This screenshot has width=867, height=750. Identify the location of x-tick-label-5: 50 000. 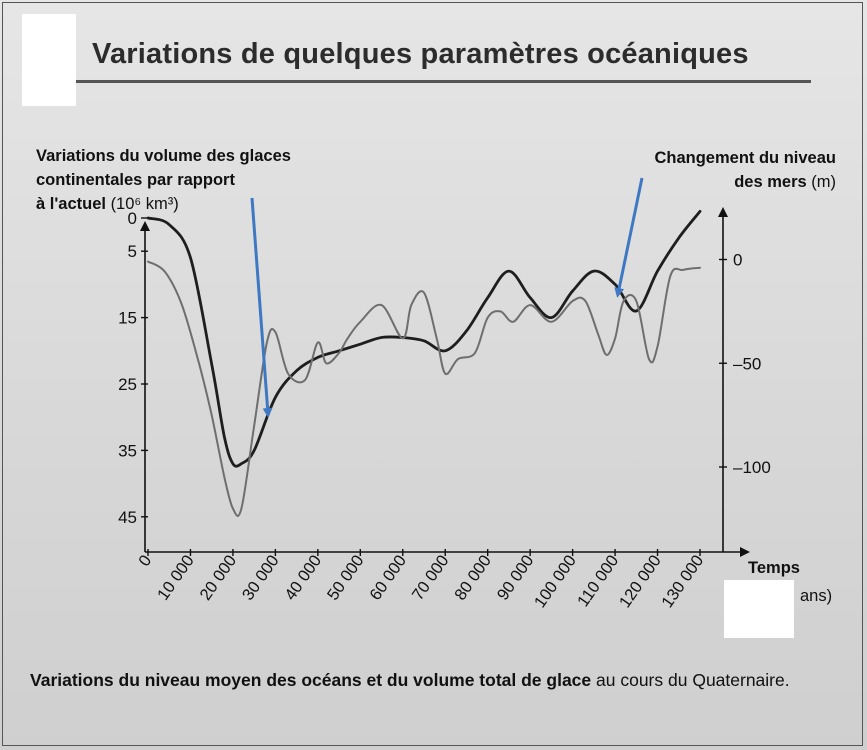
(346, 578).